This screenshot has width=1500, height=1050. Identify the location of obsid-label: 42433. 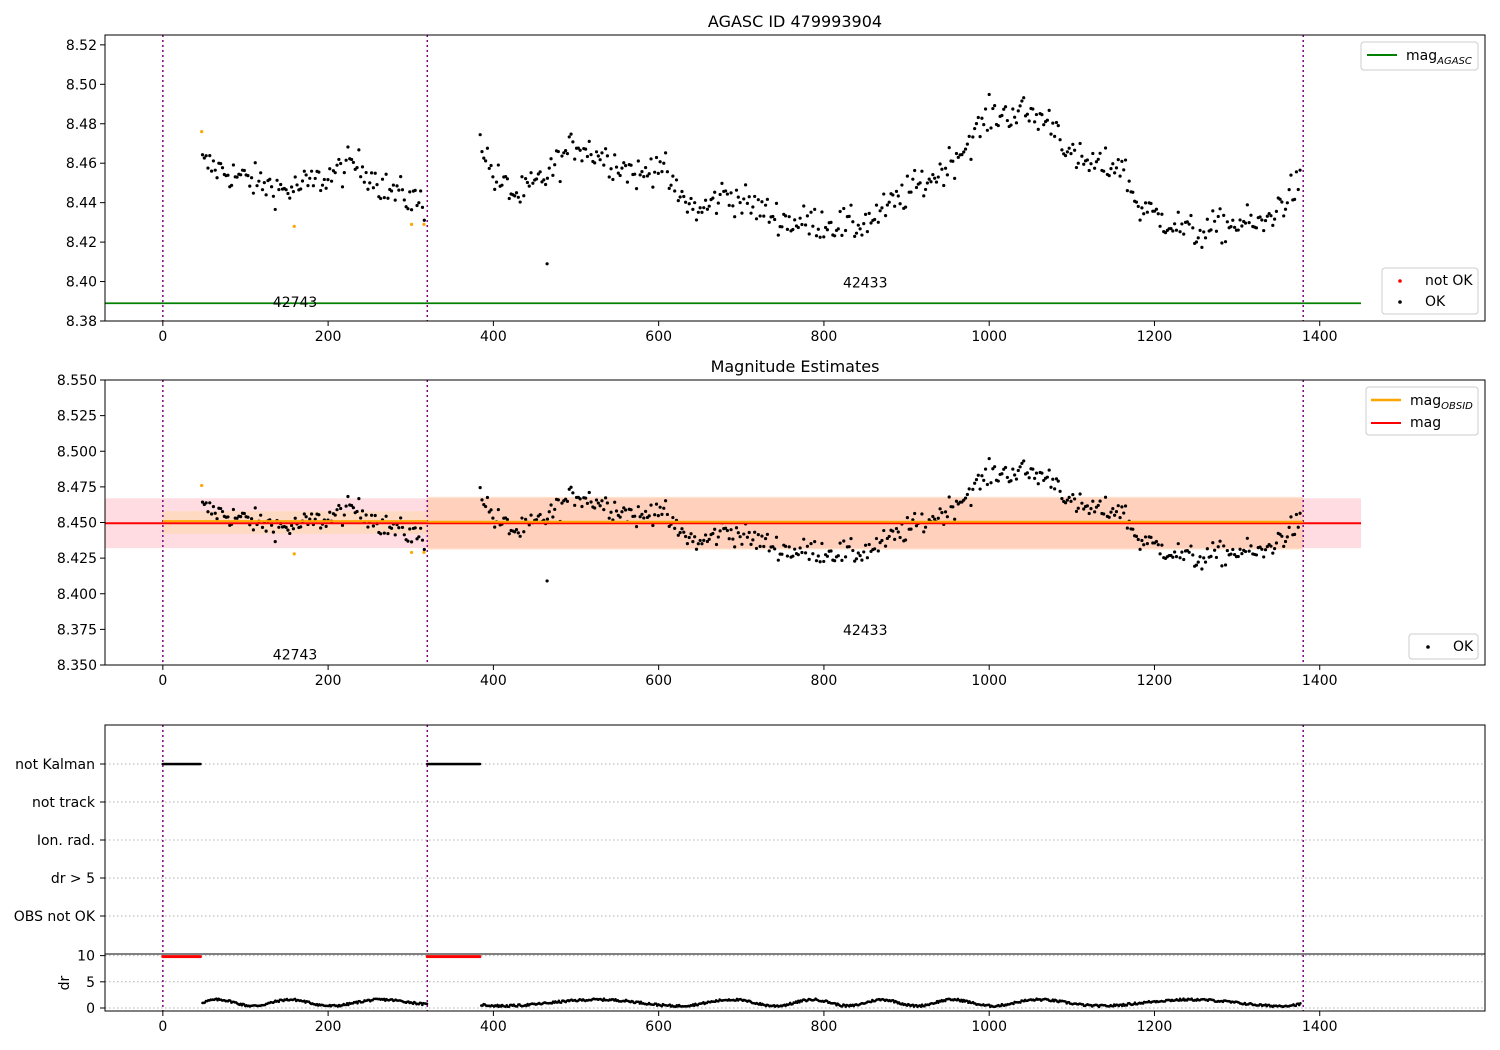
(865, 283).